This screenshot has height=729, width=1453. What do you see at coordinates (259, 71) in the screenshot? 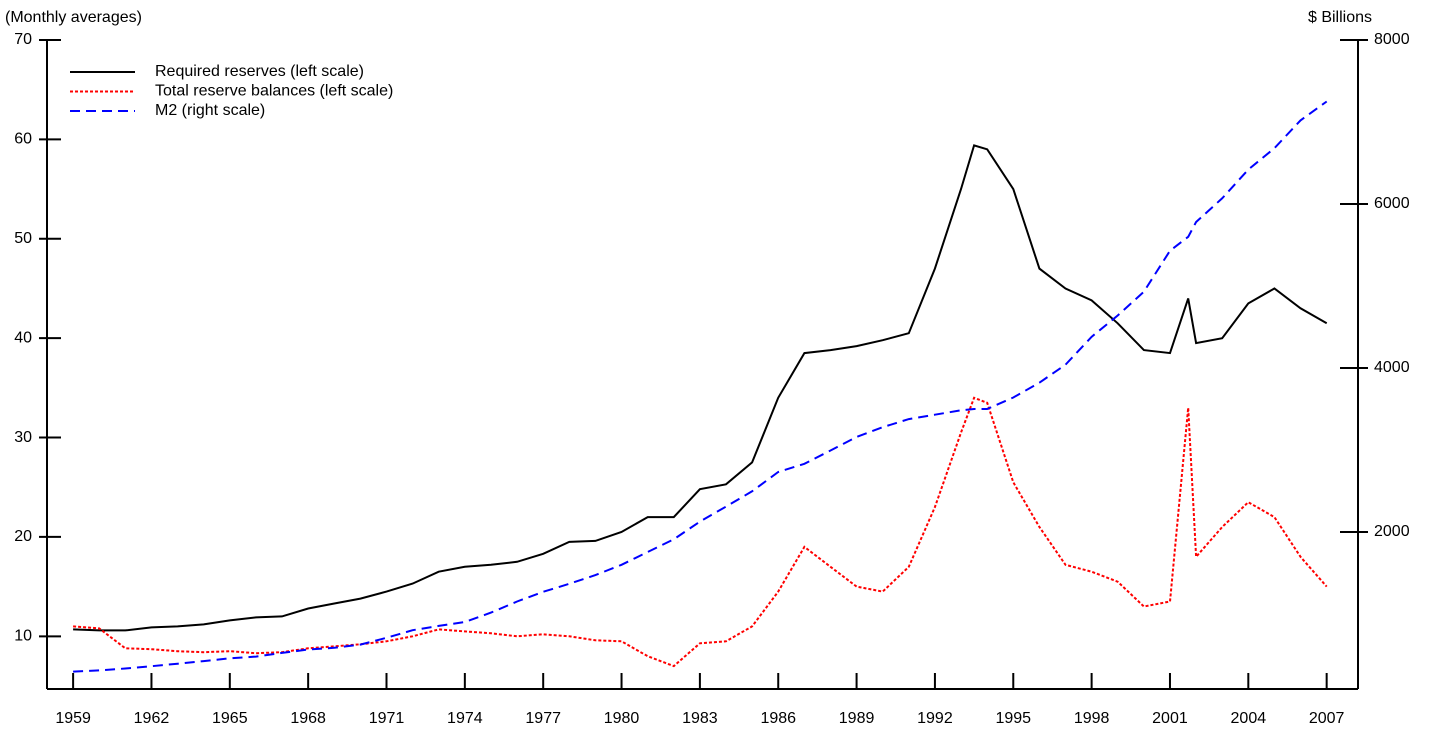
I see `legend-label: Required reserves (left scale)` at bounding box center [259, 71].